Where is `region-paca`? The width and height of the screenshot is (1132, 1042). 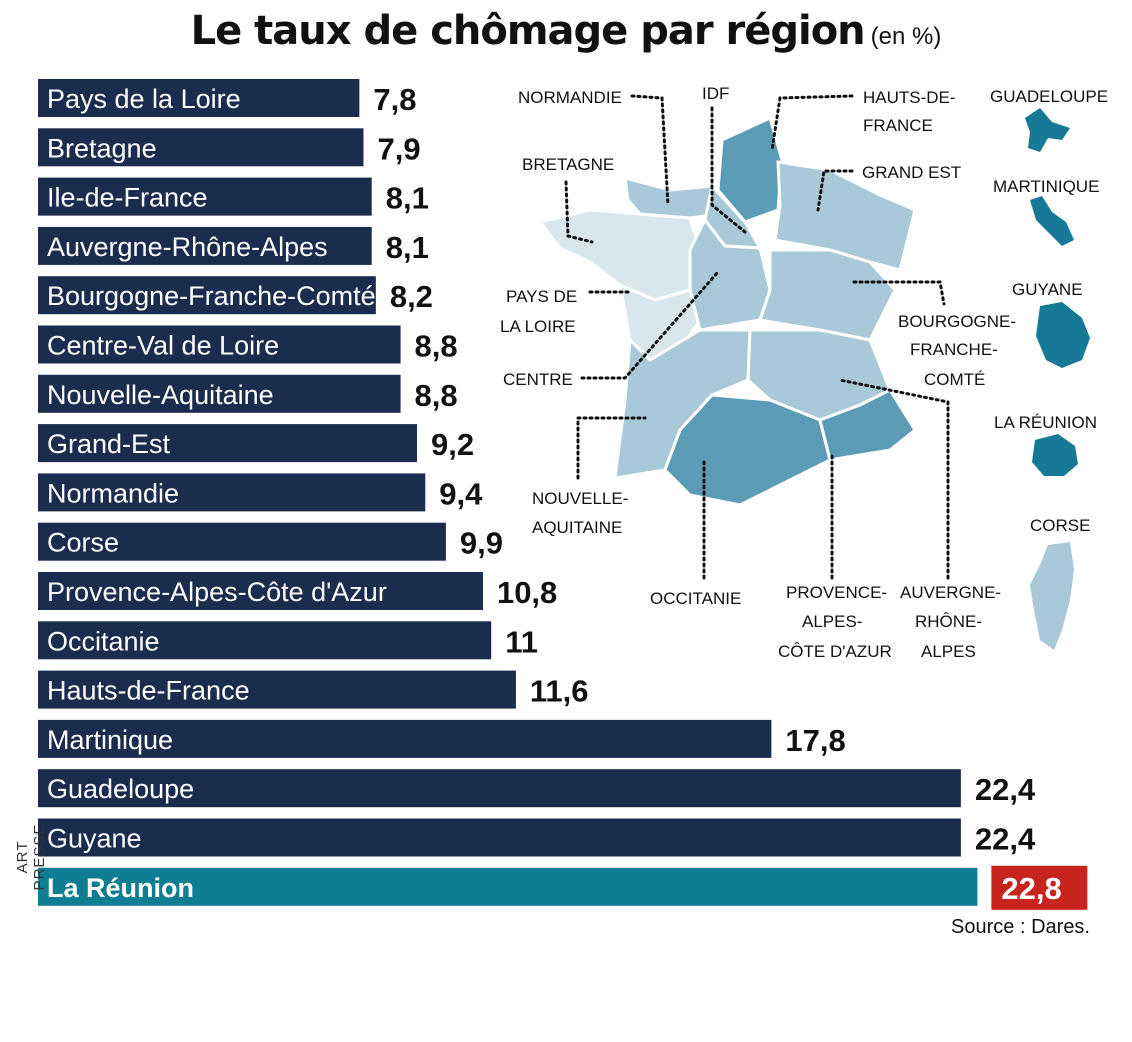 region-paca is located at coordinates (867, 425).